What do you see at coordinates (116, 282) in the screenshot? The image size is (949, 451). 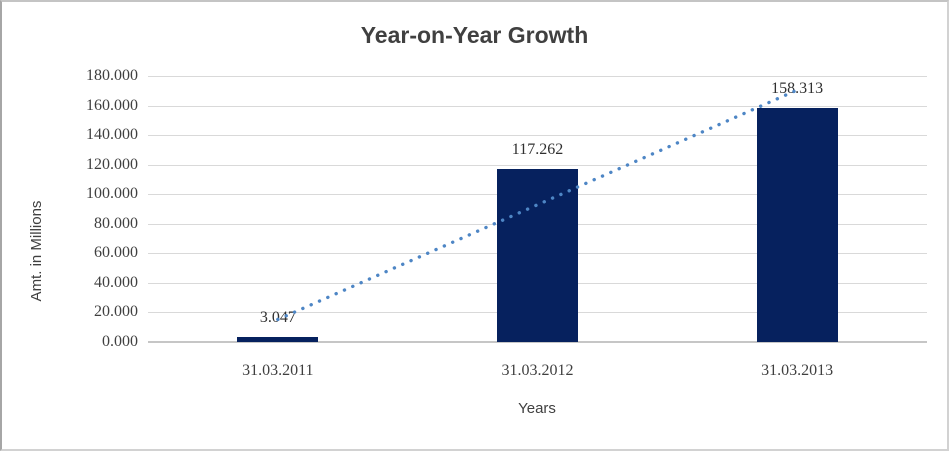 I see `y-tick-label: 40.000` at bounding box center [116, 282].